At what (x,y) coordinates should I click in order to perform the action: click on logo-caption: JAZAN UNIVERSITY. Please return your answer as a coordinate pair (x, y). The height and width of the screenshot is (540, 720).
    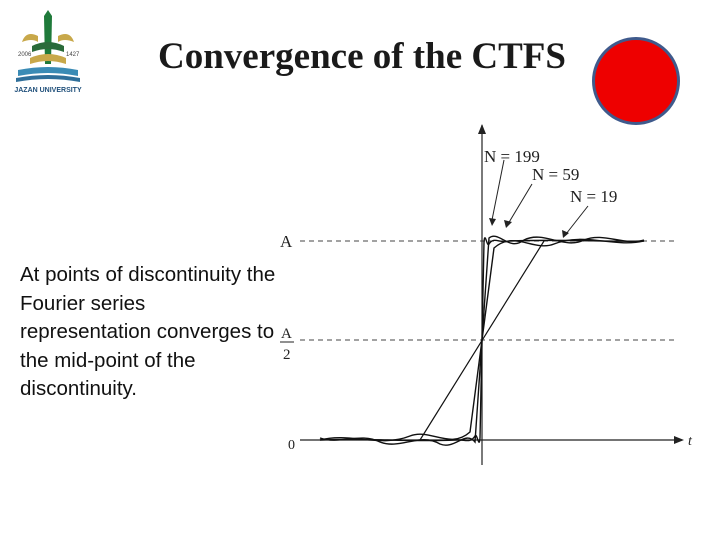
    Looking at the image, I should click on (48, 90).